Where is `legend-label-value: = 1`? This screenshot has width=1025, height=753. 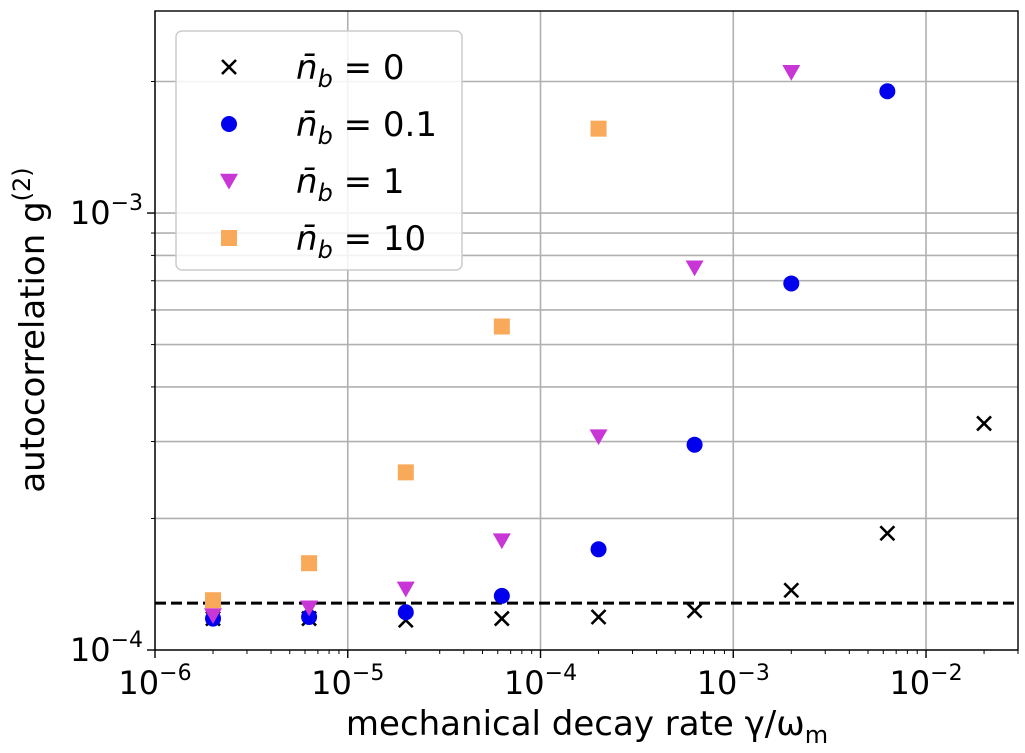
legend-label-value: = 1 is located at coordinates (369, 182).